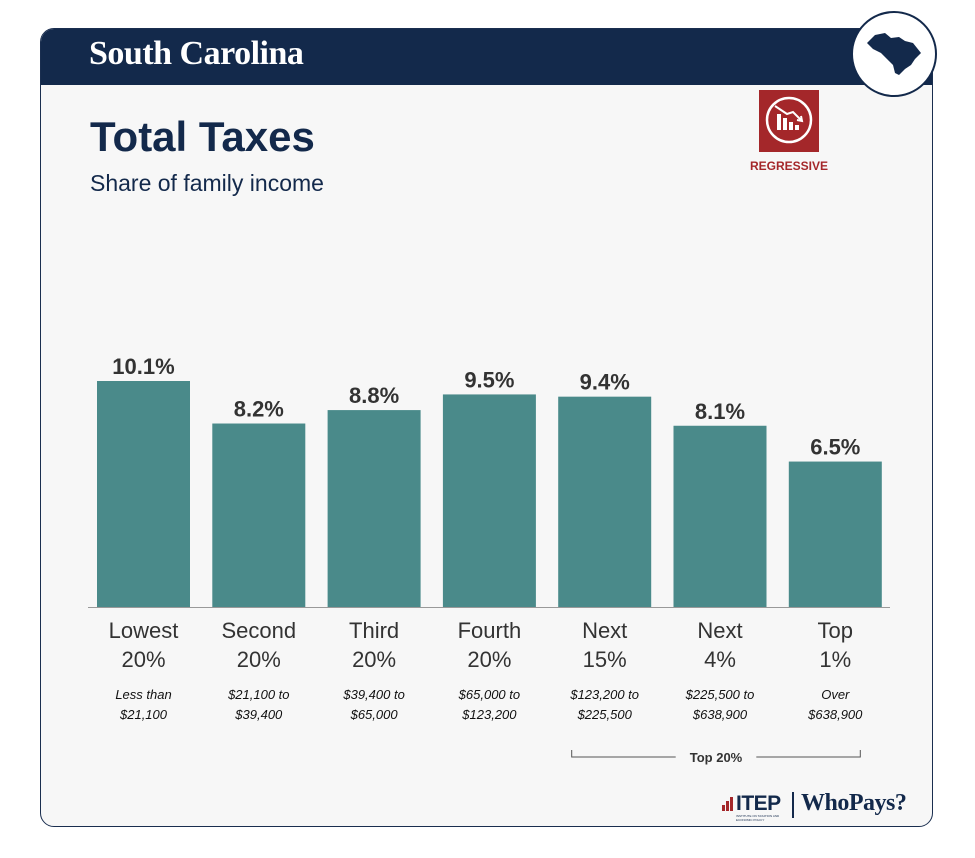 This screenshot has width=975, height=858. What do you see at coordinates (258, 694) in the screenshot?
I see `income-range-line1-1: $21,100 to` at bounding box center [258, 694].